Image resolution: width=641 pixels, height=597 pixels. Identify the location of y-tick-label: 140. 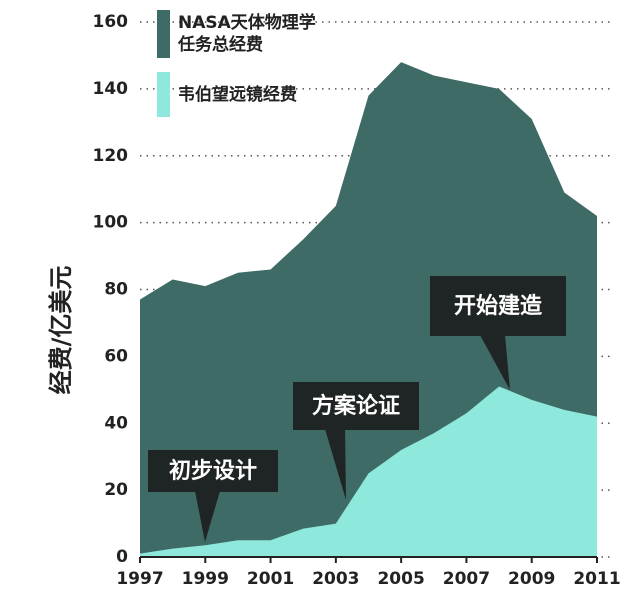
(111, 89).